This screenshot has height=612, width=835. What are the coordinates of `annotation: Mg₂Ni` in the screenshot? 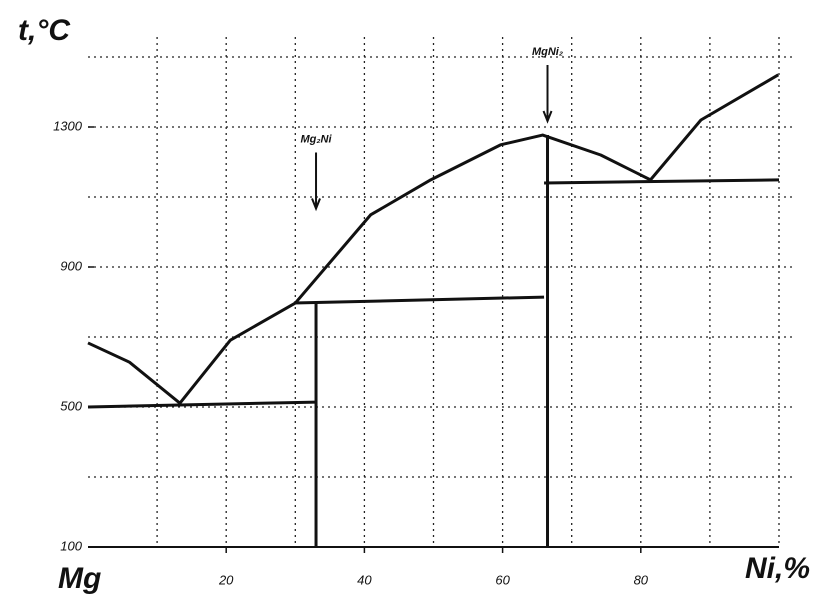 It's located at (316, 139).